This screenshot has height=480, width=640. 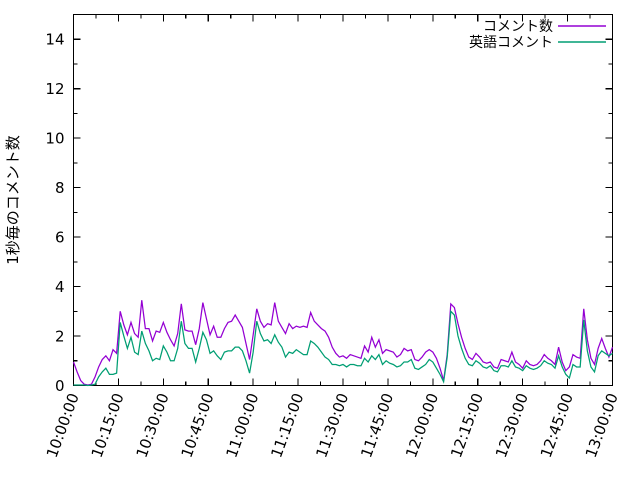 I want to click on y-tick-label: 8, so click(x=60, y=188).